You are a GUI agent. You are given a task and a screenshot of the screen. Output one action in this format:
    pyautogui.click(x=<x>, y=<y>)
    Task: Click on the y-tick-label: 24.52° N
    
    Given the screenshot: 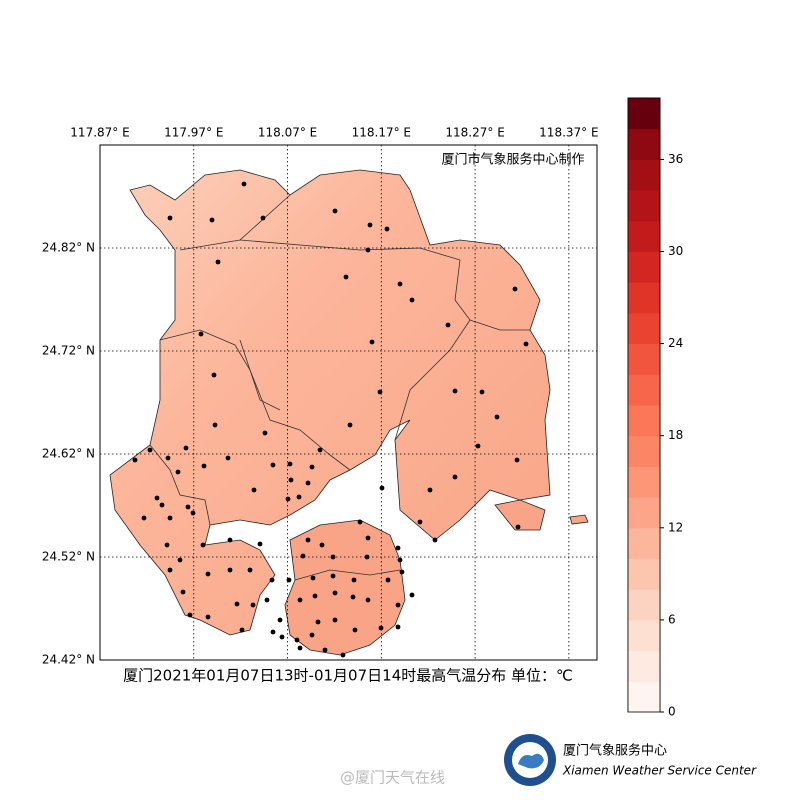 What is the action you would take?
    pyautogui.click(x=68, y=557)
    